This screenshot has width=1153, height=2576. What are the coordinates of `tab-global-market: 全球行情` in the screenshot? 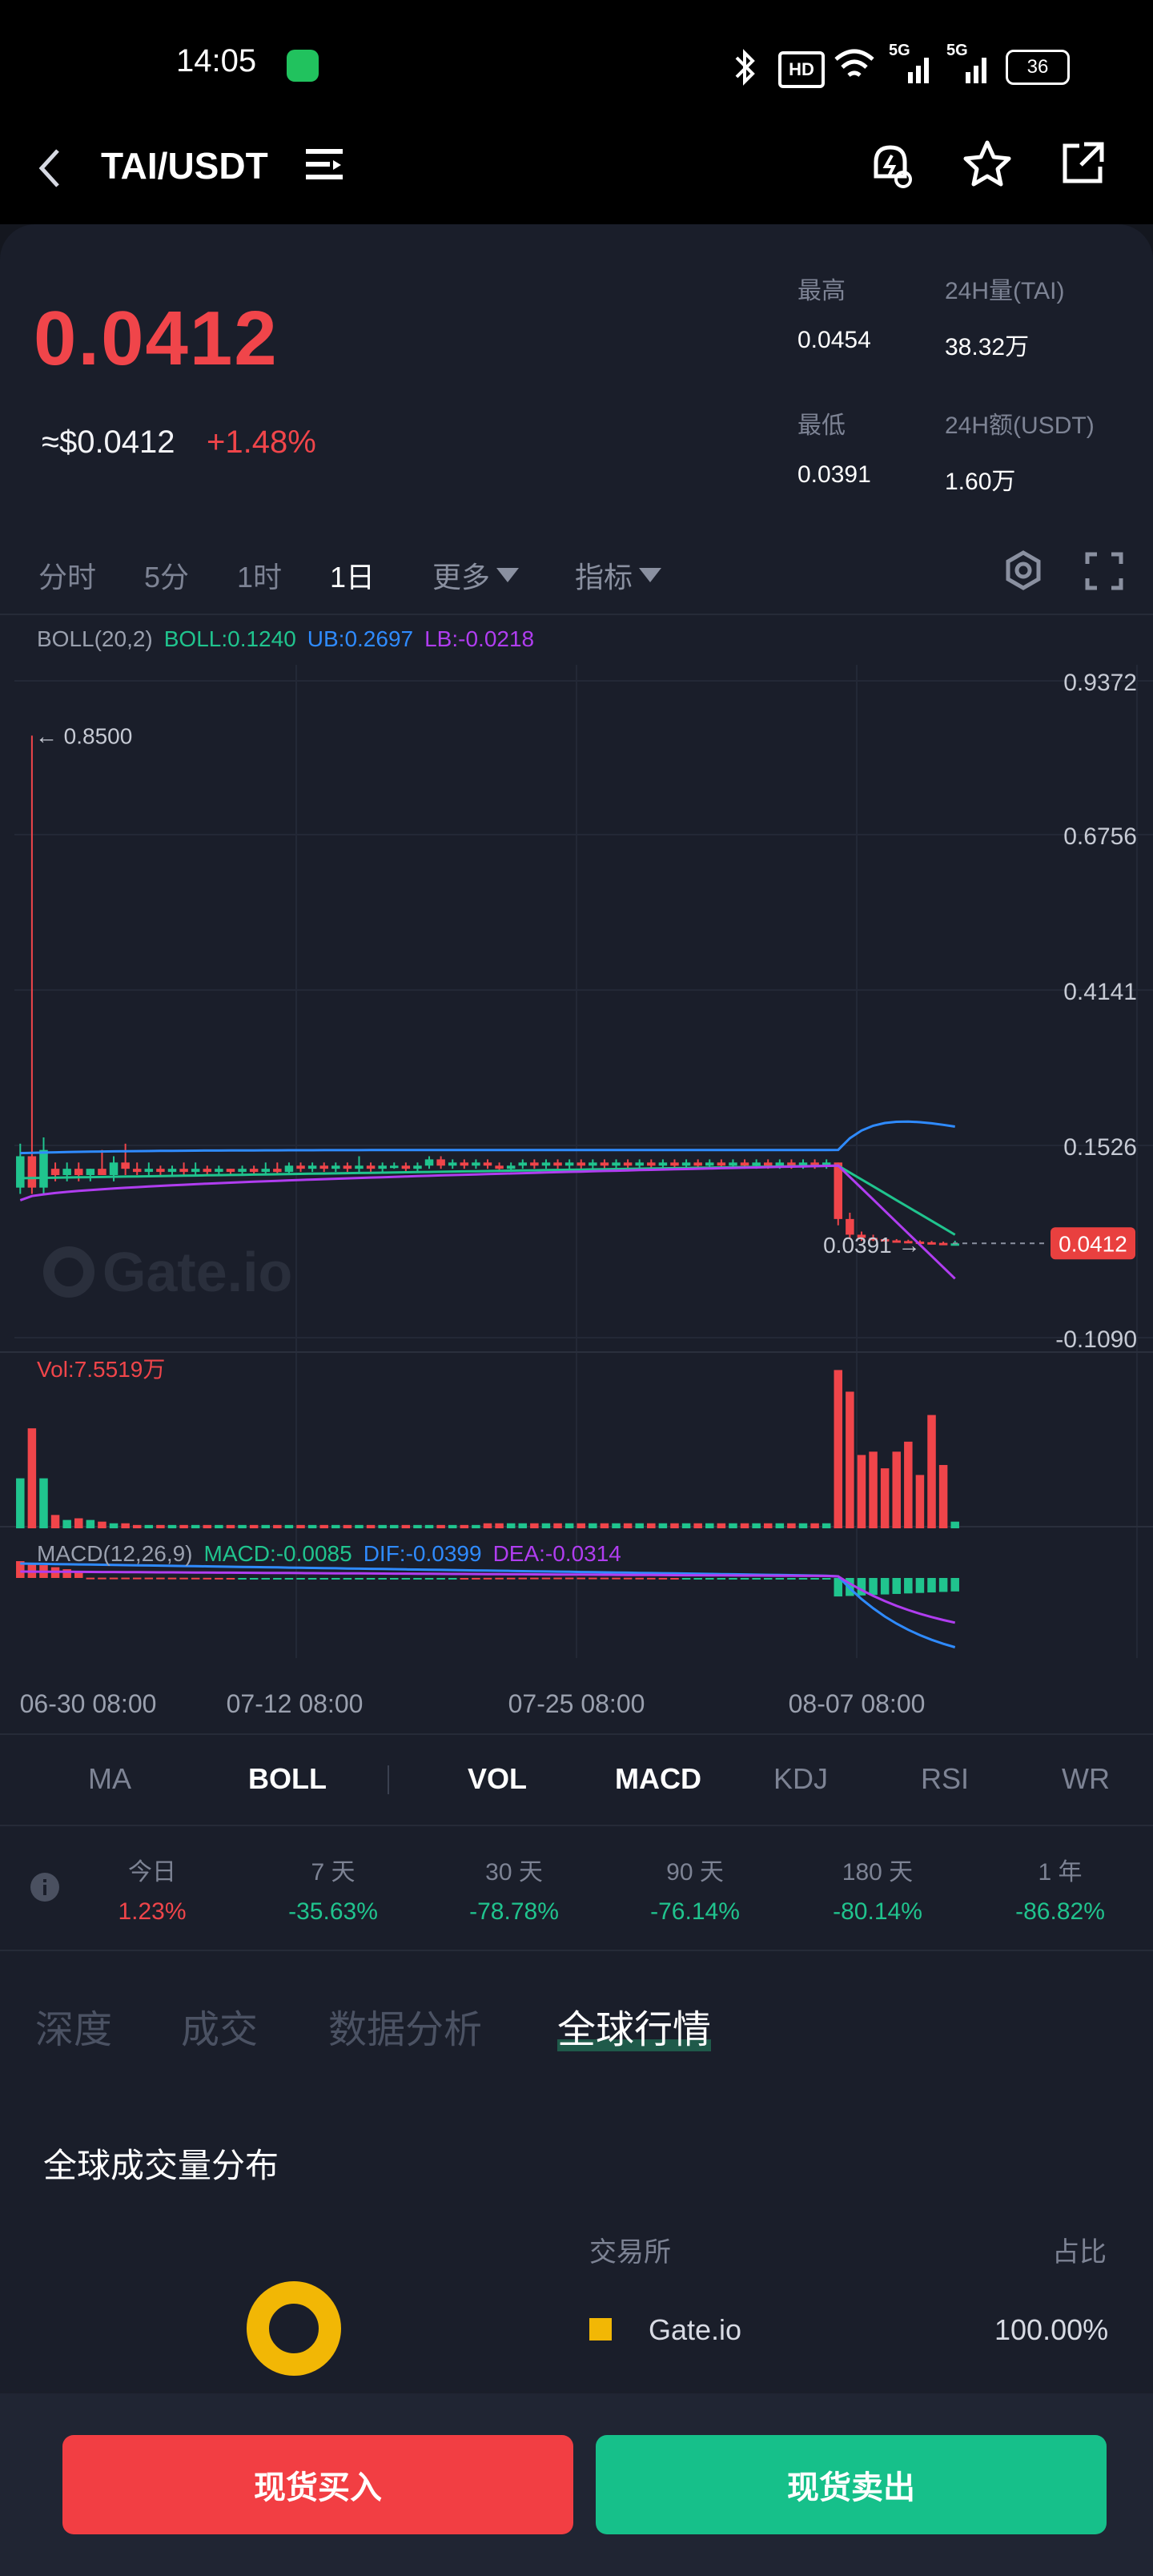 It's located at (635, 2026).